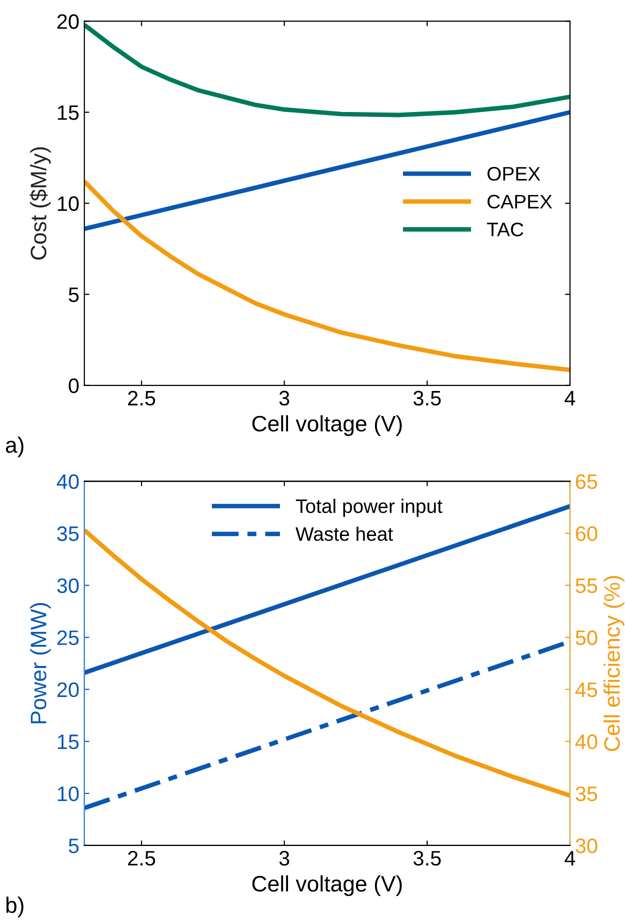 This screenshot has width=625, height=922. What do you see at coordinates (505, 229) in the screenshot?
I see `legend-label: TAC` at bounding box center [505, 229].